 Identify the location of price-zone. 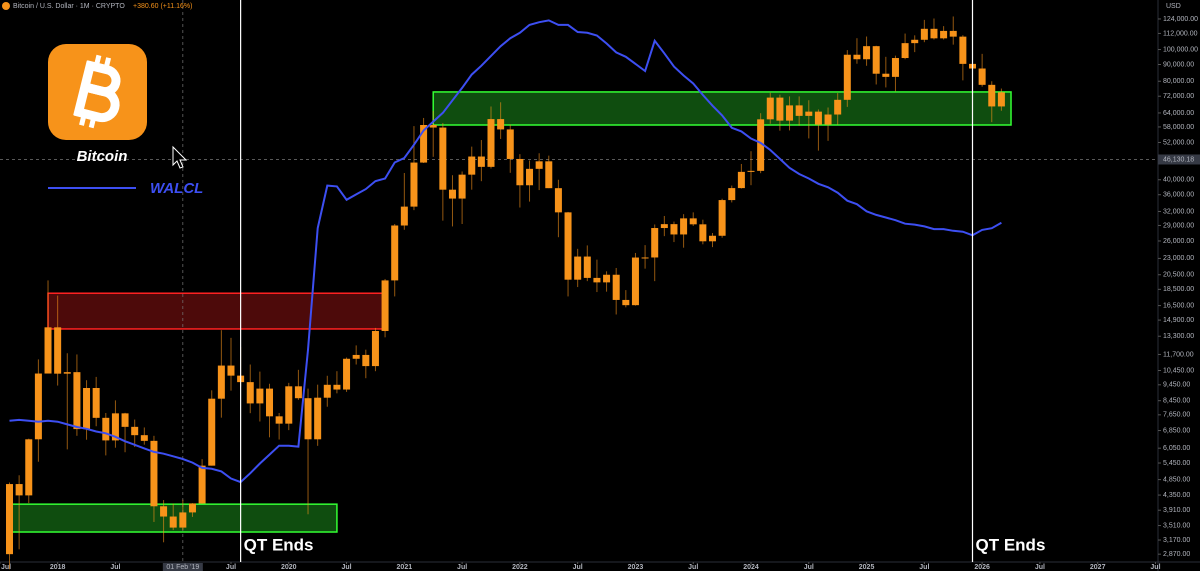
(722, 108).